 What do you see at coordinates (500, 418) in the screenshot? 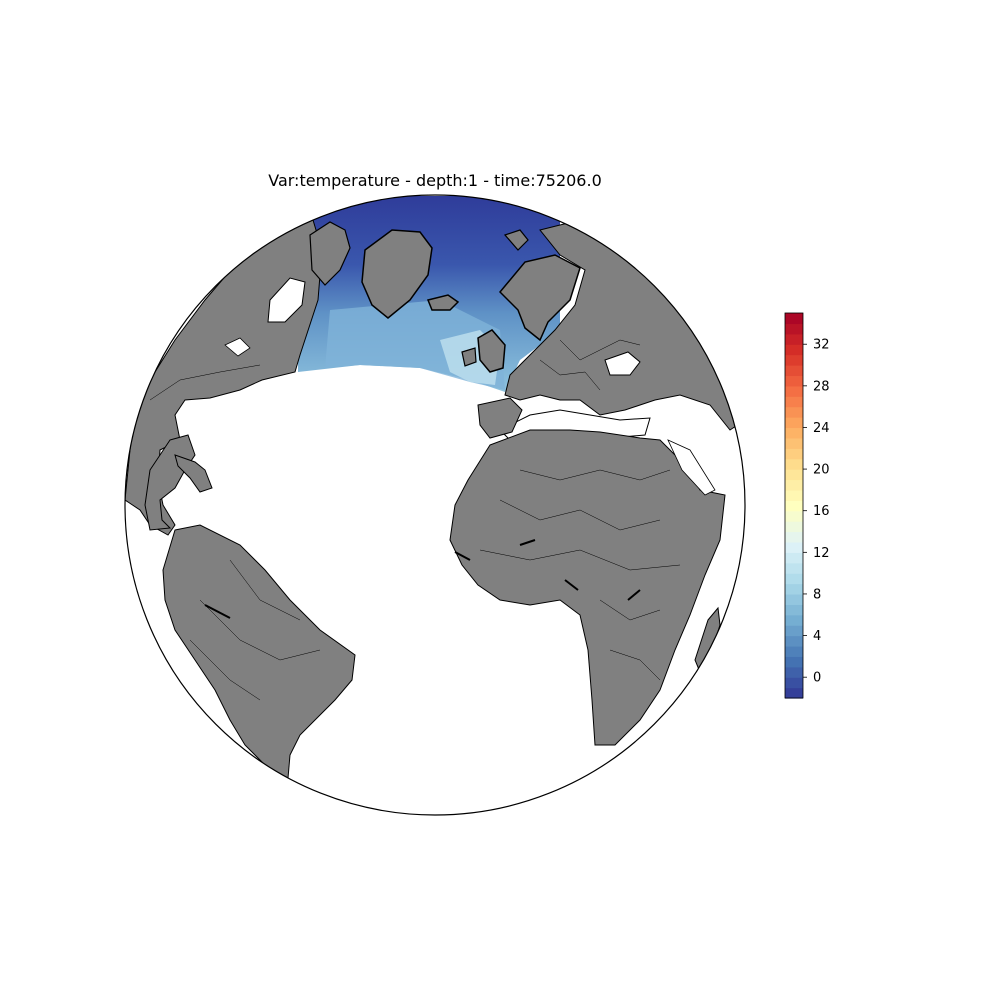
I see `iberia` at bounding box center [500, 418].